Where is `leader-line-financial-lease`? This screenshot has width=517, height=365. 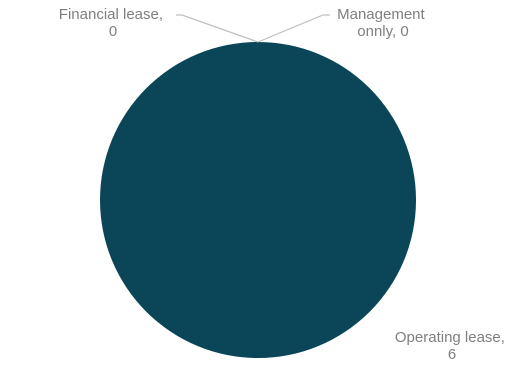 leader-line-financial-lease is located at coordinates (217, 28).